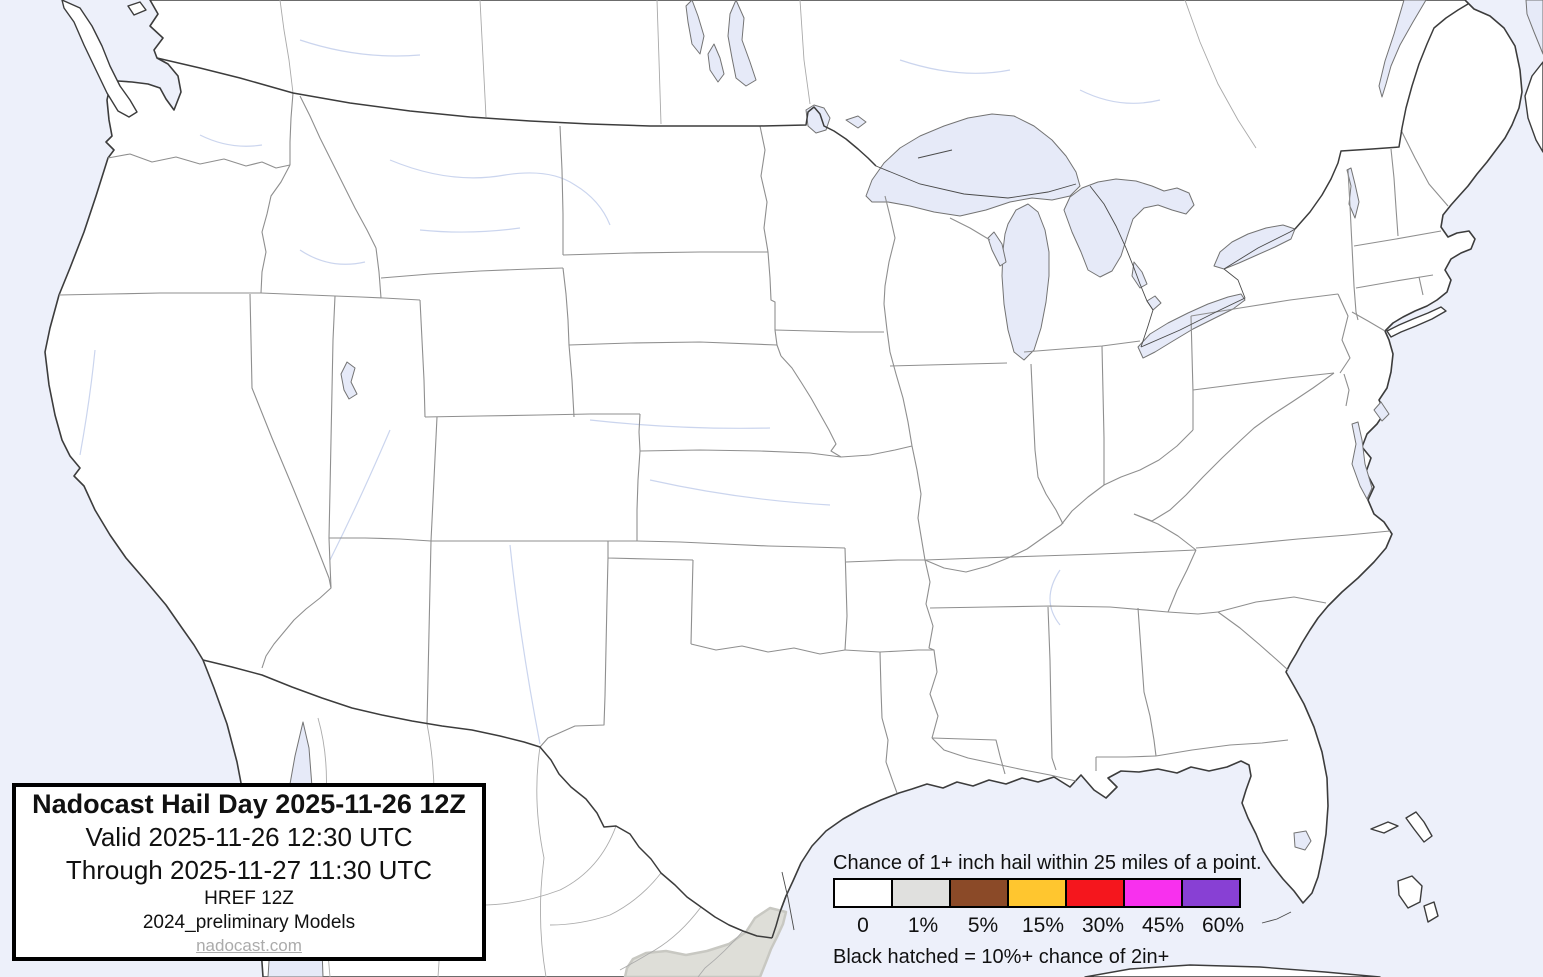 This screenshot has width=1543, height=977. I want to click on legend-label: 5%, so click(983, 925).